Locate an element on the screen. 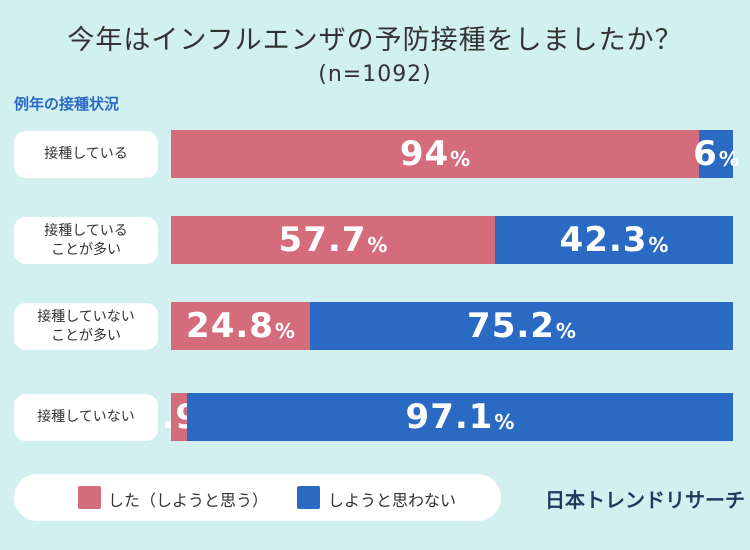 The width and height of the screenshot is (750, 550). bar-seg-row0-not: 6% is located at coordinates (716, 154).